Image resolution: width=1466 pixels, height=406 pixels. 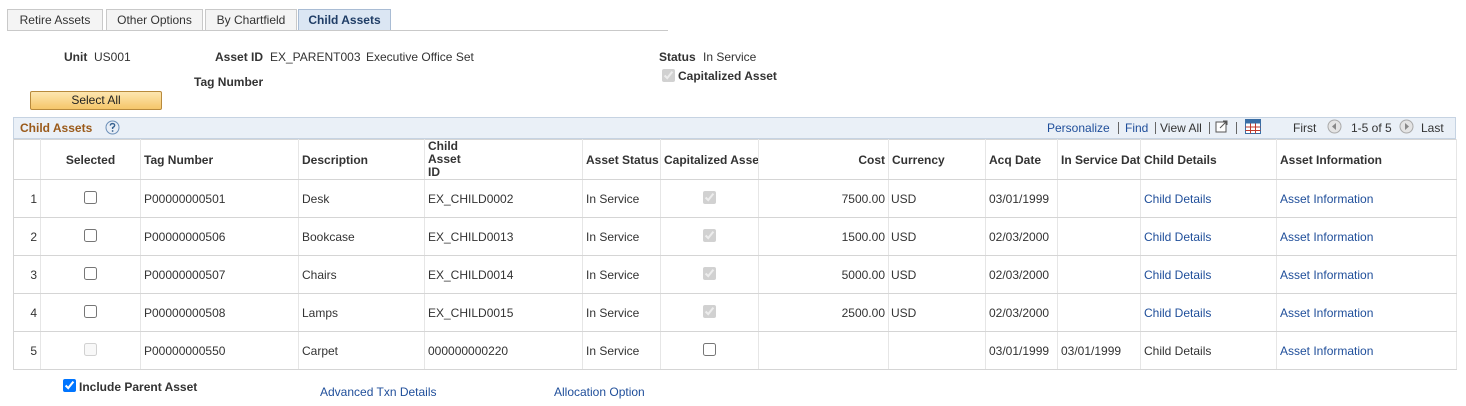 What do you see at coordinates (599, 392) in the screenshot?
I see `allocation-link: Allocation Option` at bounding box center [599, 392].